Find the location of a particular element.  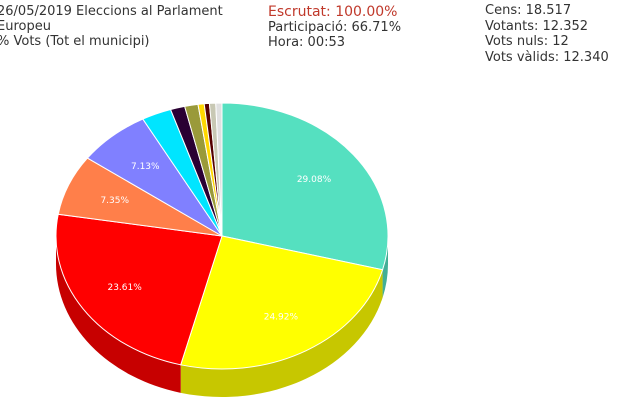

title-line-3: % Vots (Tot el municipi) is located at coordinates (75, 41).